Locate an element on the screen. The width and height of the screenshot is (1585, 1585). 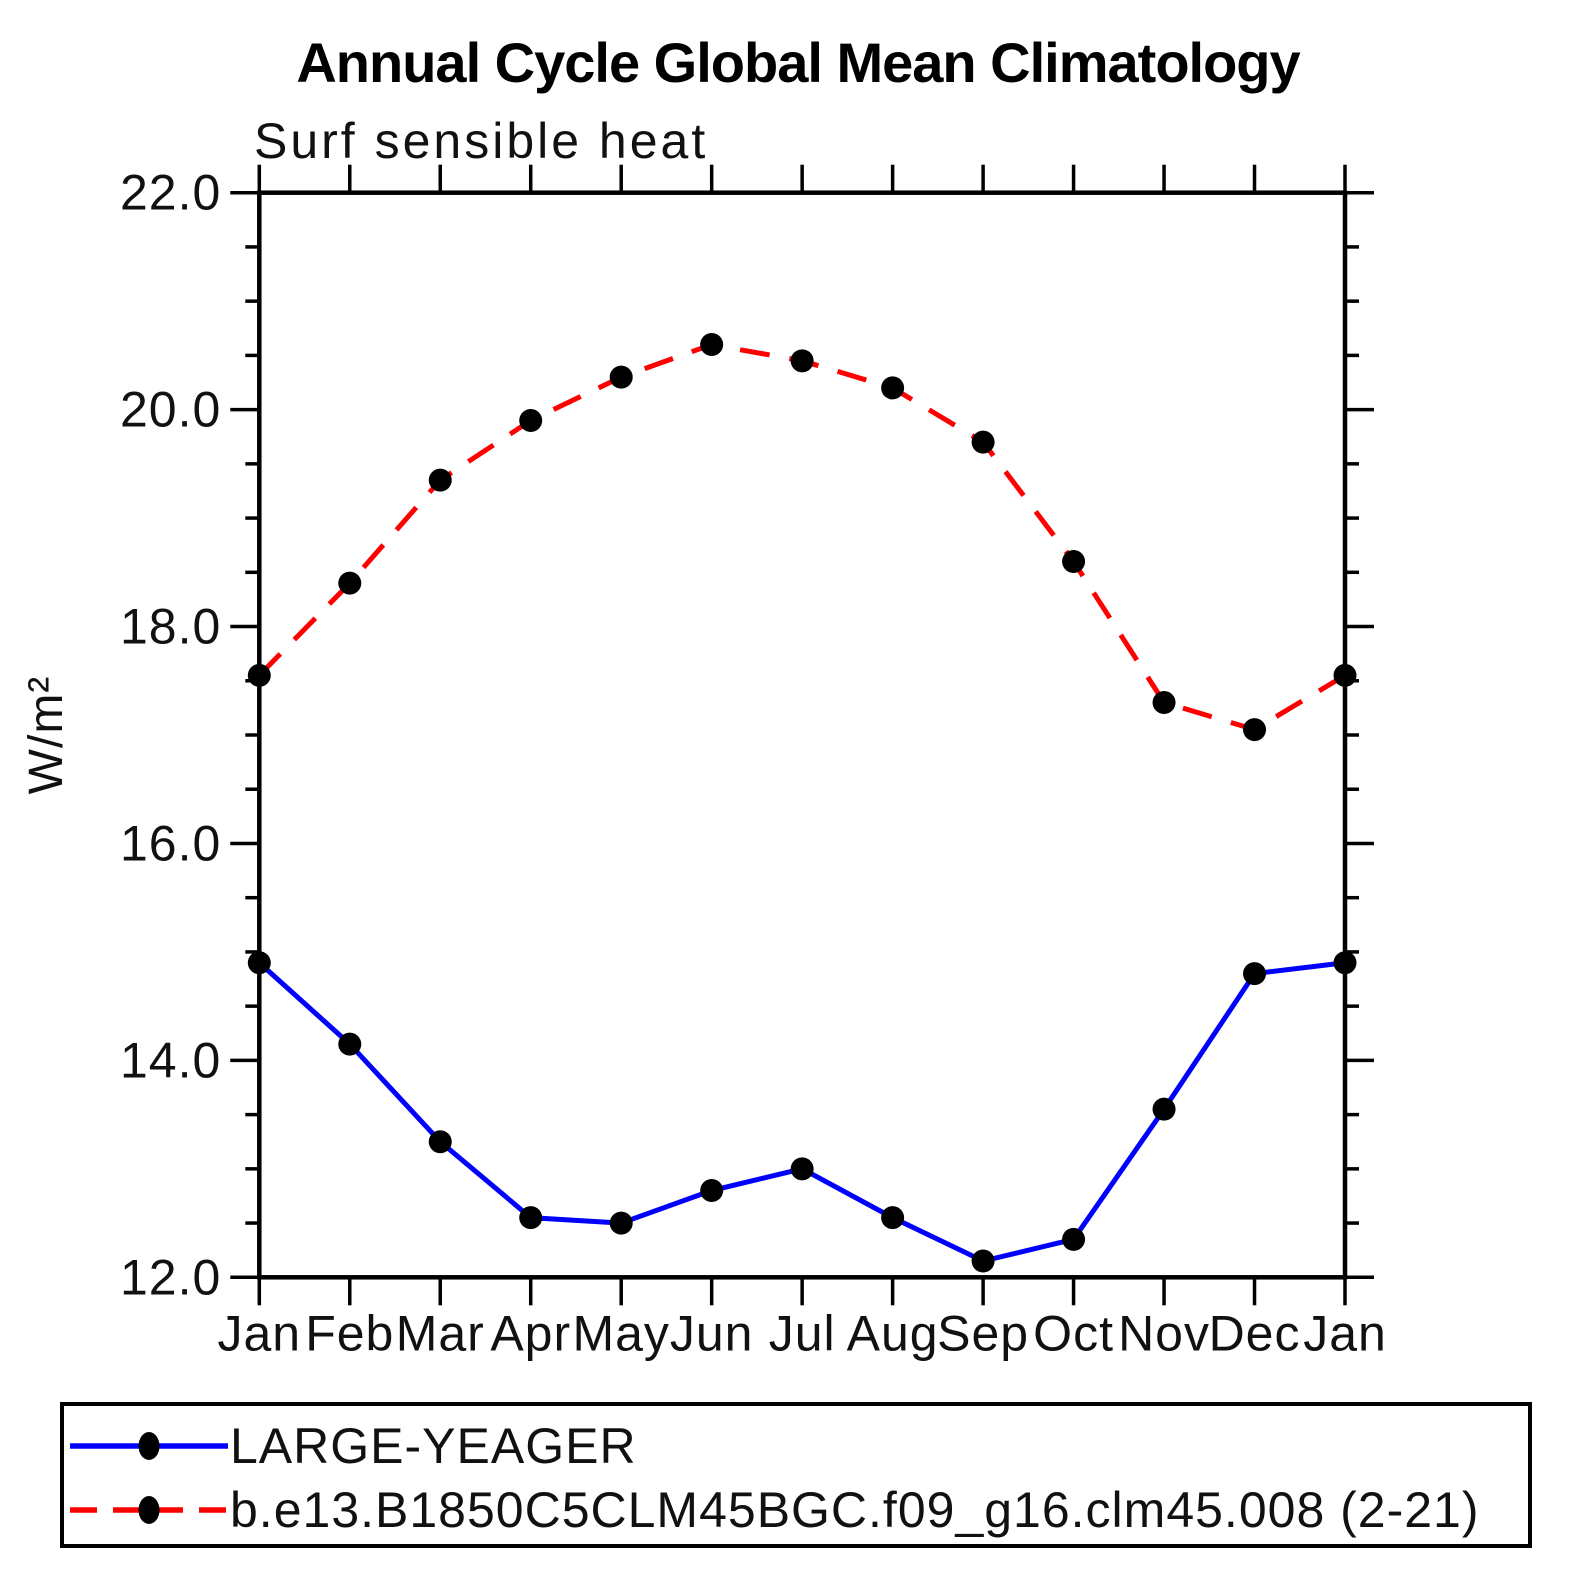
y-tick-label: 20.0 is located at coordinates (170, 410).